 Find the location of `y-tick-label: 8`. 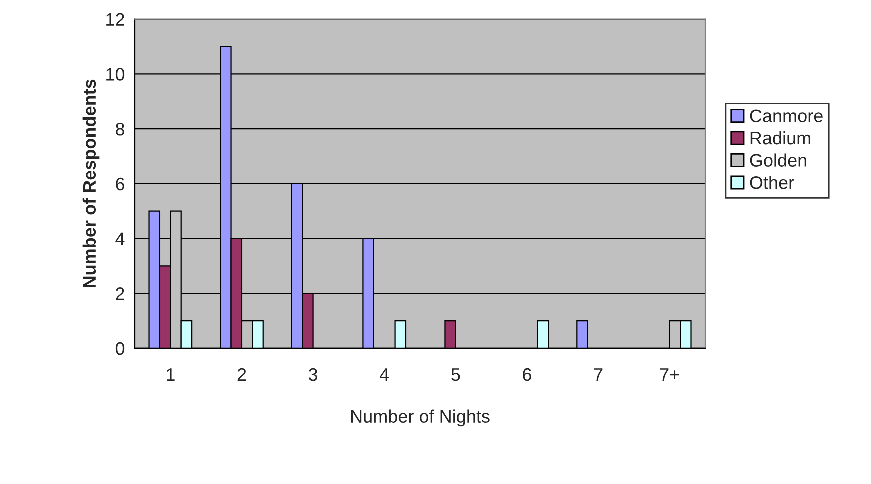

y-tick-label: 8 is located at coordinates (120, 129).